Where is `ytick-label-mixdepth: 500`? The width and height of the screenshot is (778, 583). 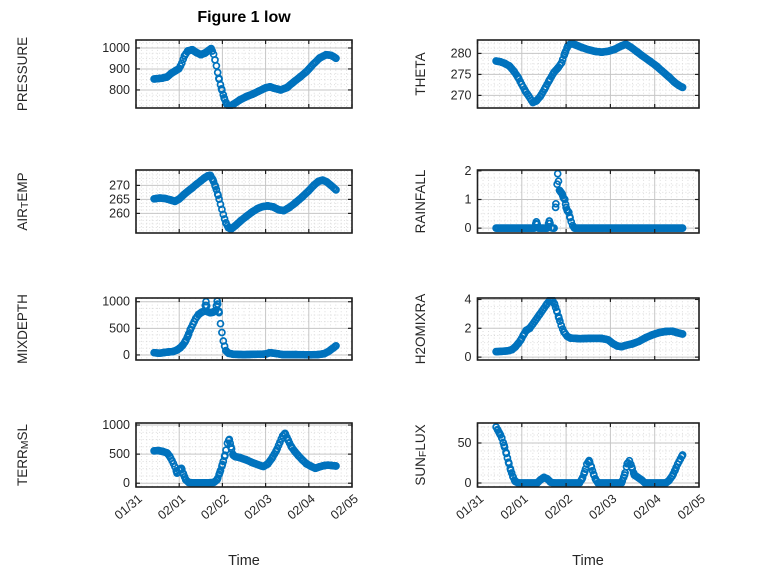
ytick-label-mixdepth: 500 is located at coordinates (119, 328).